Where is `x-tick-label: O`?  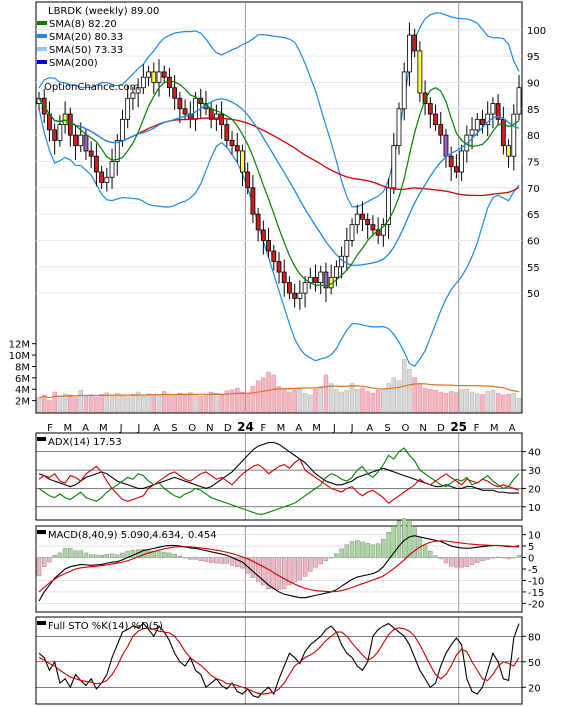 x-tick-label: O is located at coordinates (192, 428).